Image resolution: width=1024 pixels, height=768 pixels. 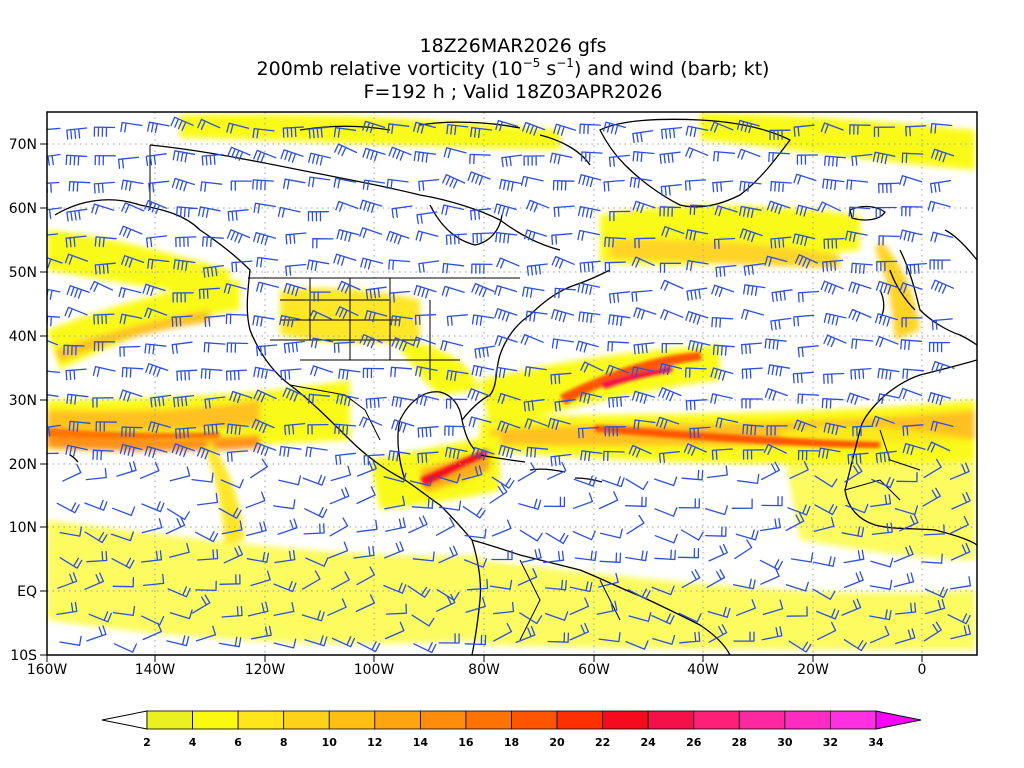 What do you see at coordinates (23, 401) in the screenshot?
I see `lat-label: 30N` at bounding box center [23, 401].